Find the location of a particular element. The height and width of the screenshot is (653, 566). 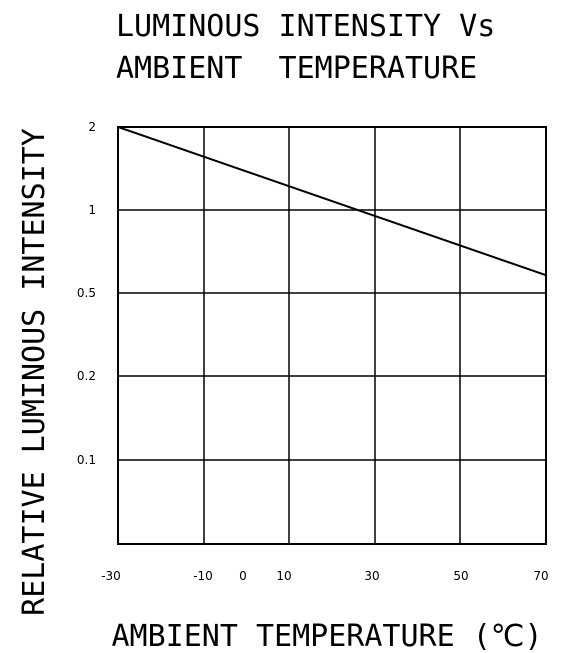

chart-title-line-2: AMBIENT TEMPERATURE is located at coordinates (296, 68).